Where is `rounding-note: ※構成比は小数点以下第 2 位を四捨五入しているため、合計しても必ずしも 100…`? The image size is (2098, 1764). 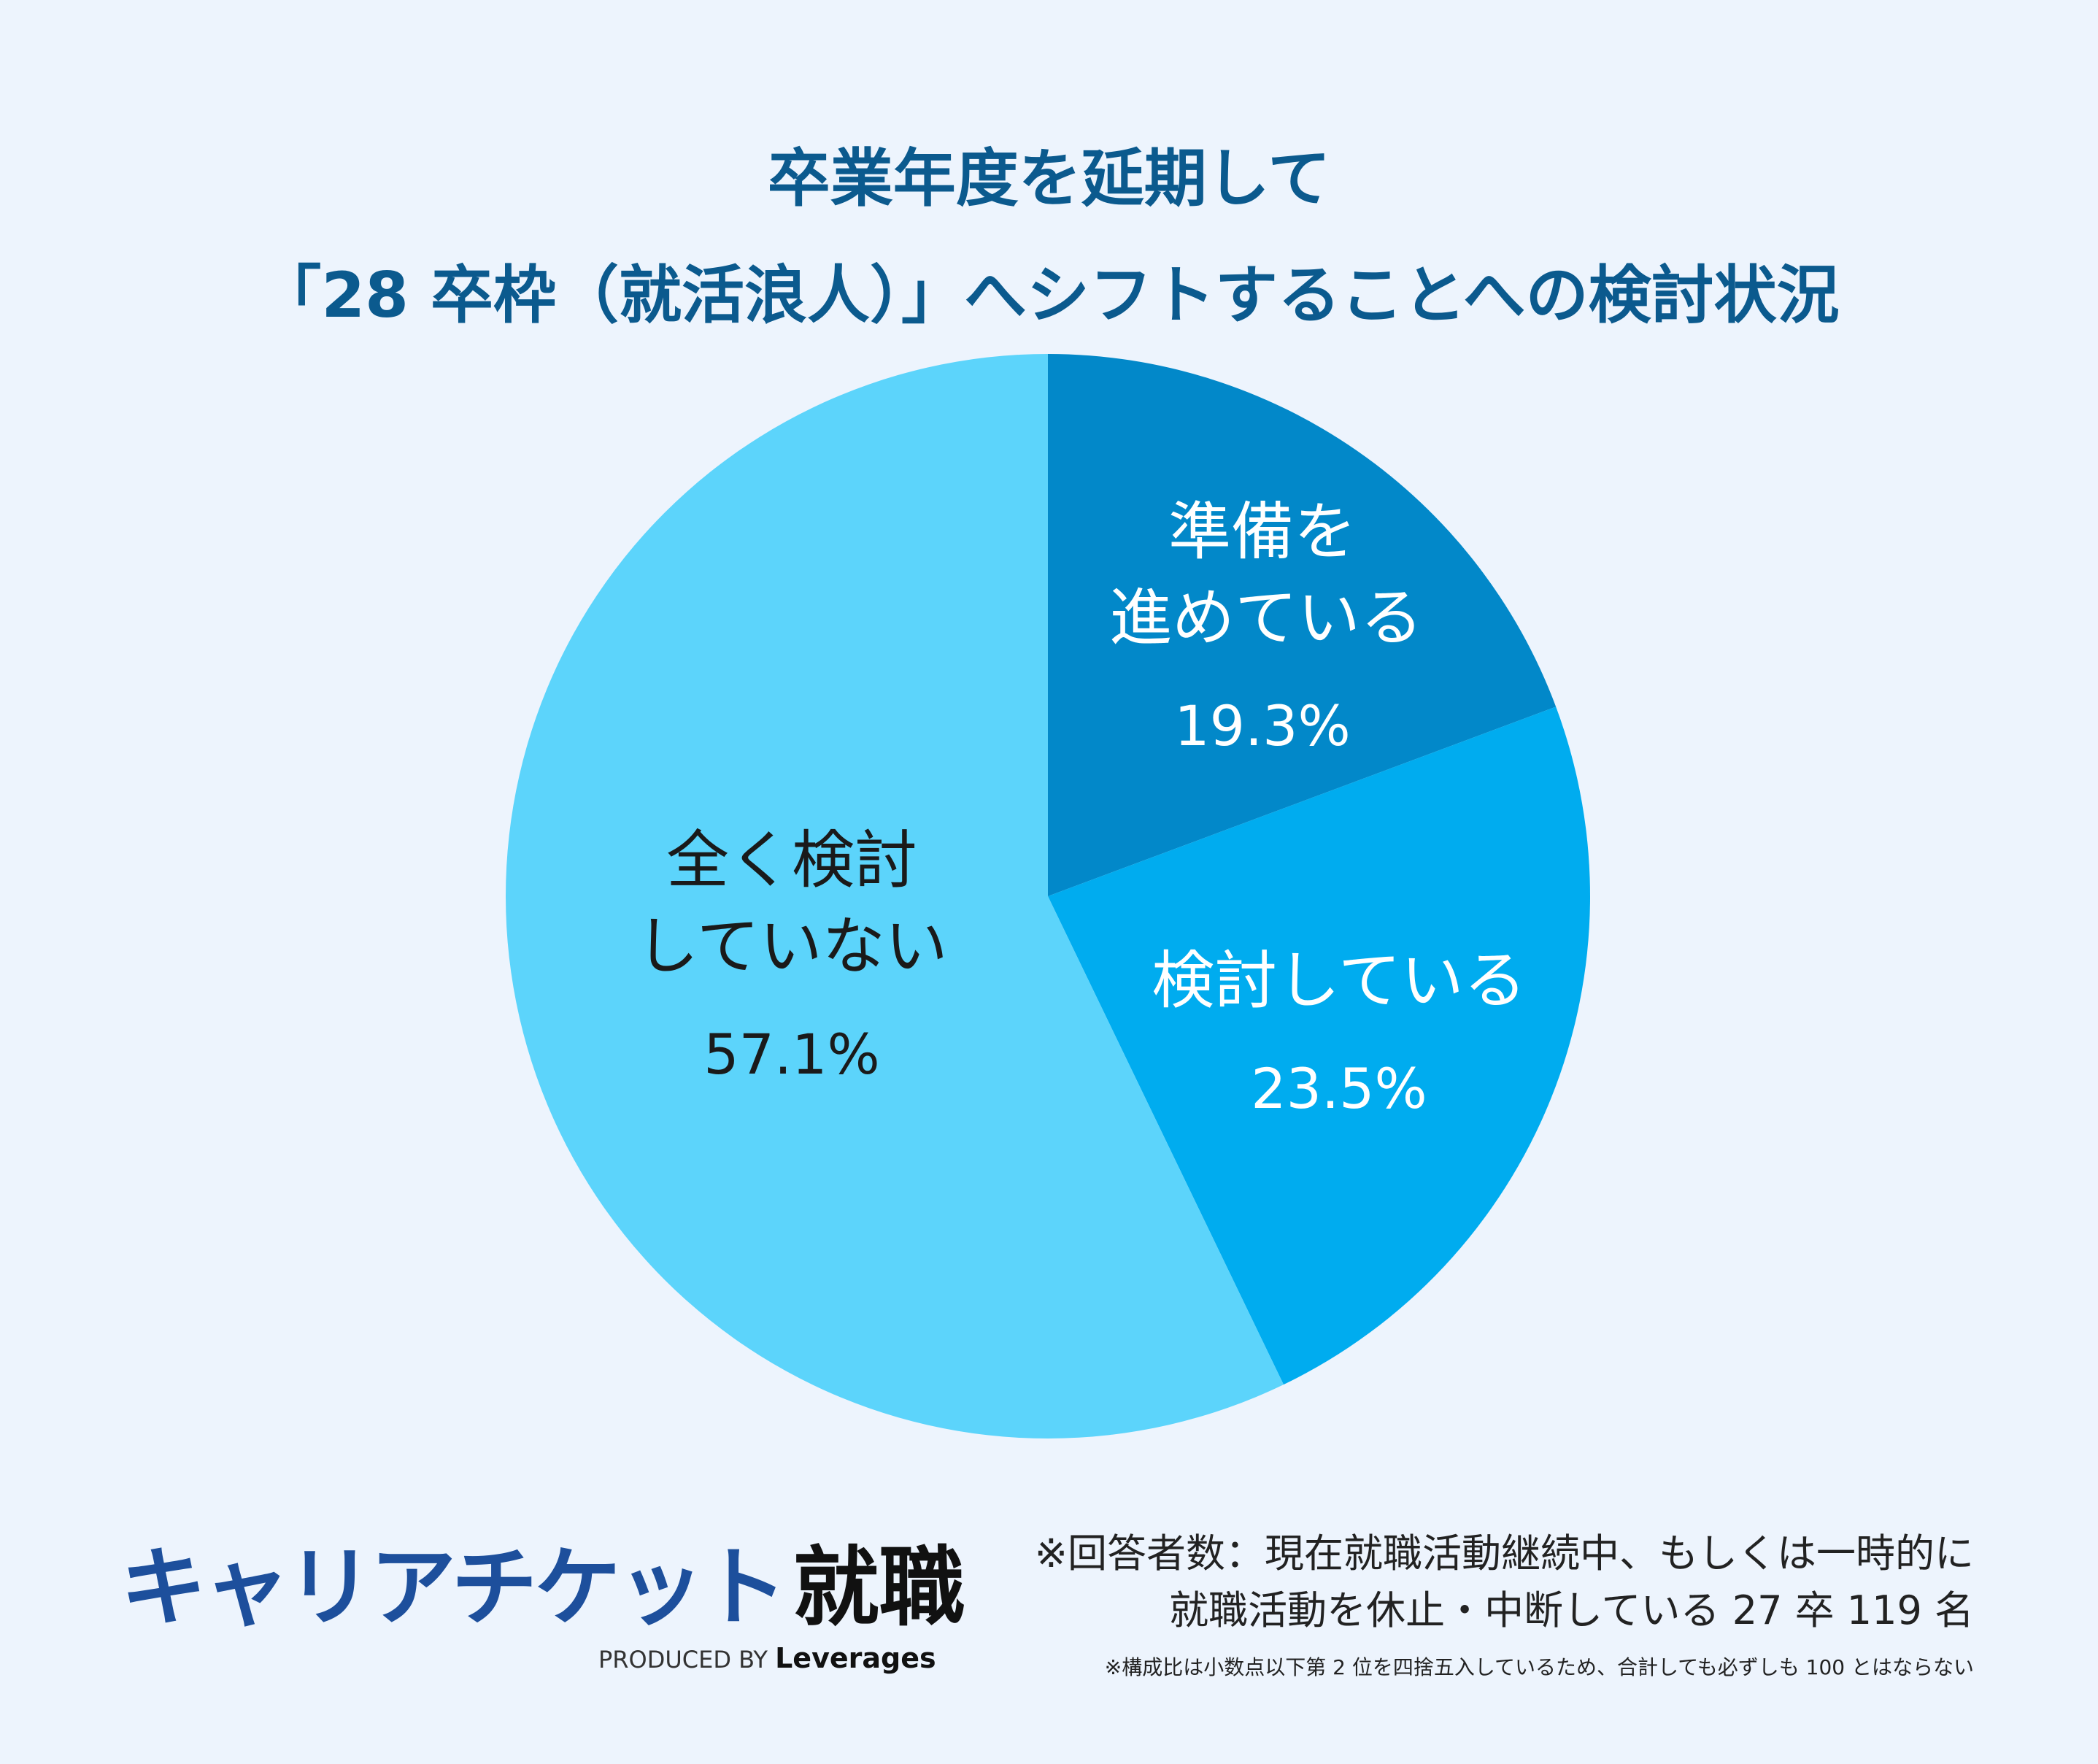
rounding-note: ※構成比は小数点以下第 2 位を四捨五入しているため、合計しても必ずしも 100… is located at coordinates (1539, 1667).